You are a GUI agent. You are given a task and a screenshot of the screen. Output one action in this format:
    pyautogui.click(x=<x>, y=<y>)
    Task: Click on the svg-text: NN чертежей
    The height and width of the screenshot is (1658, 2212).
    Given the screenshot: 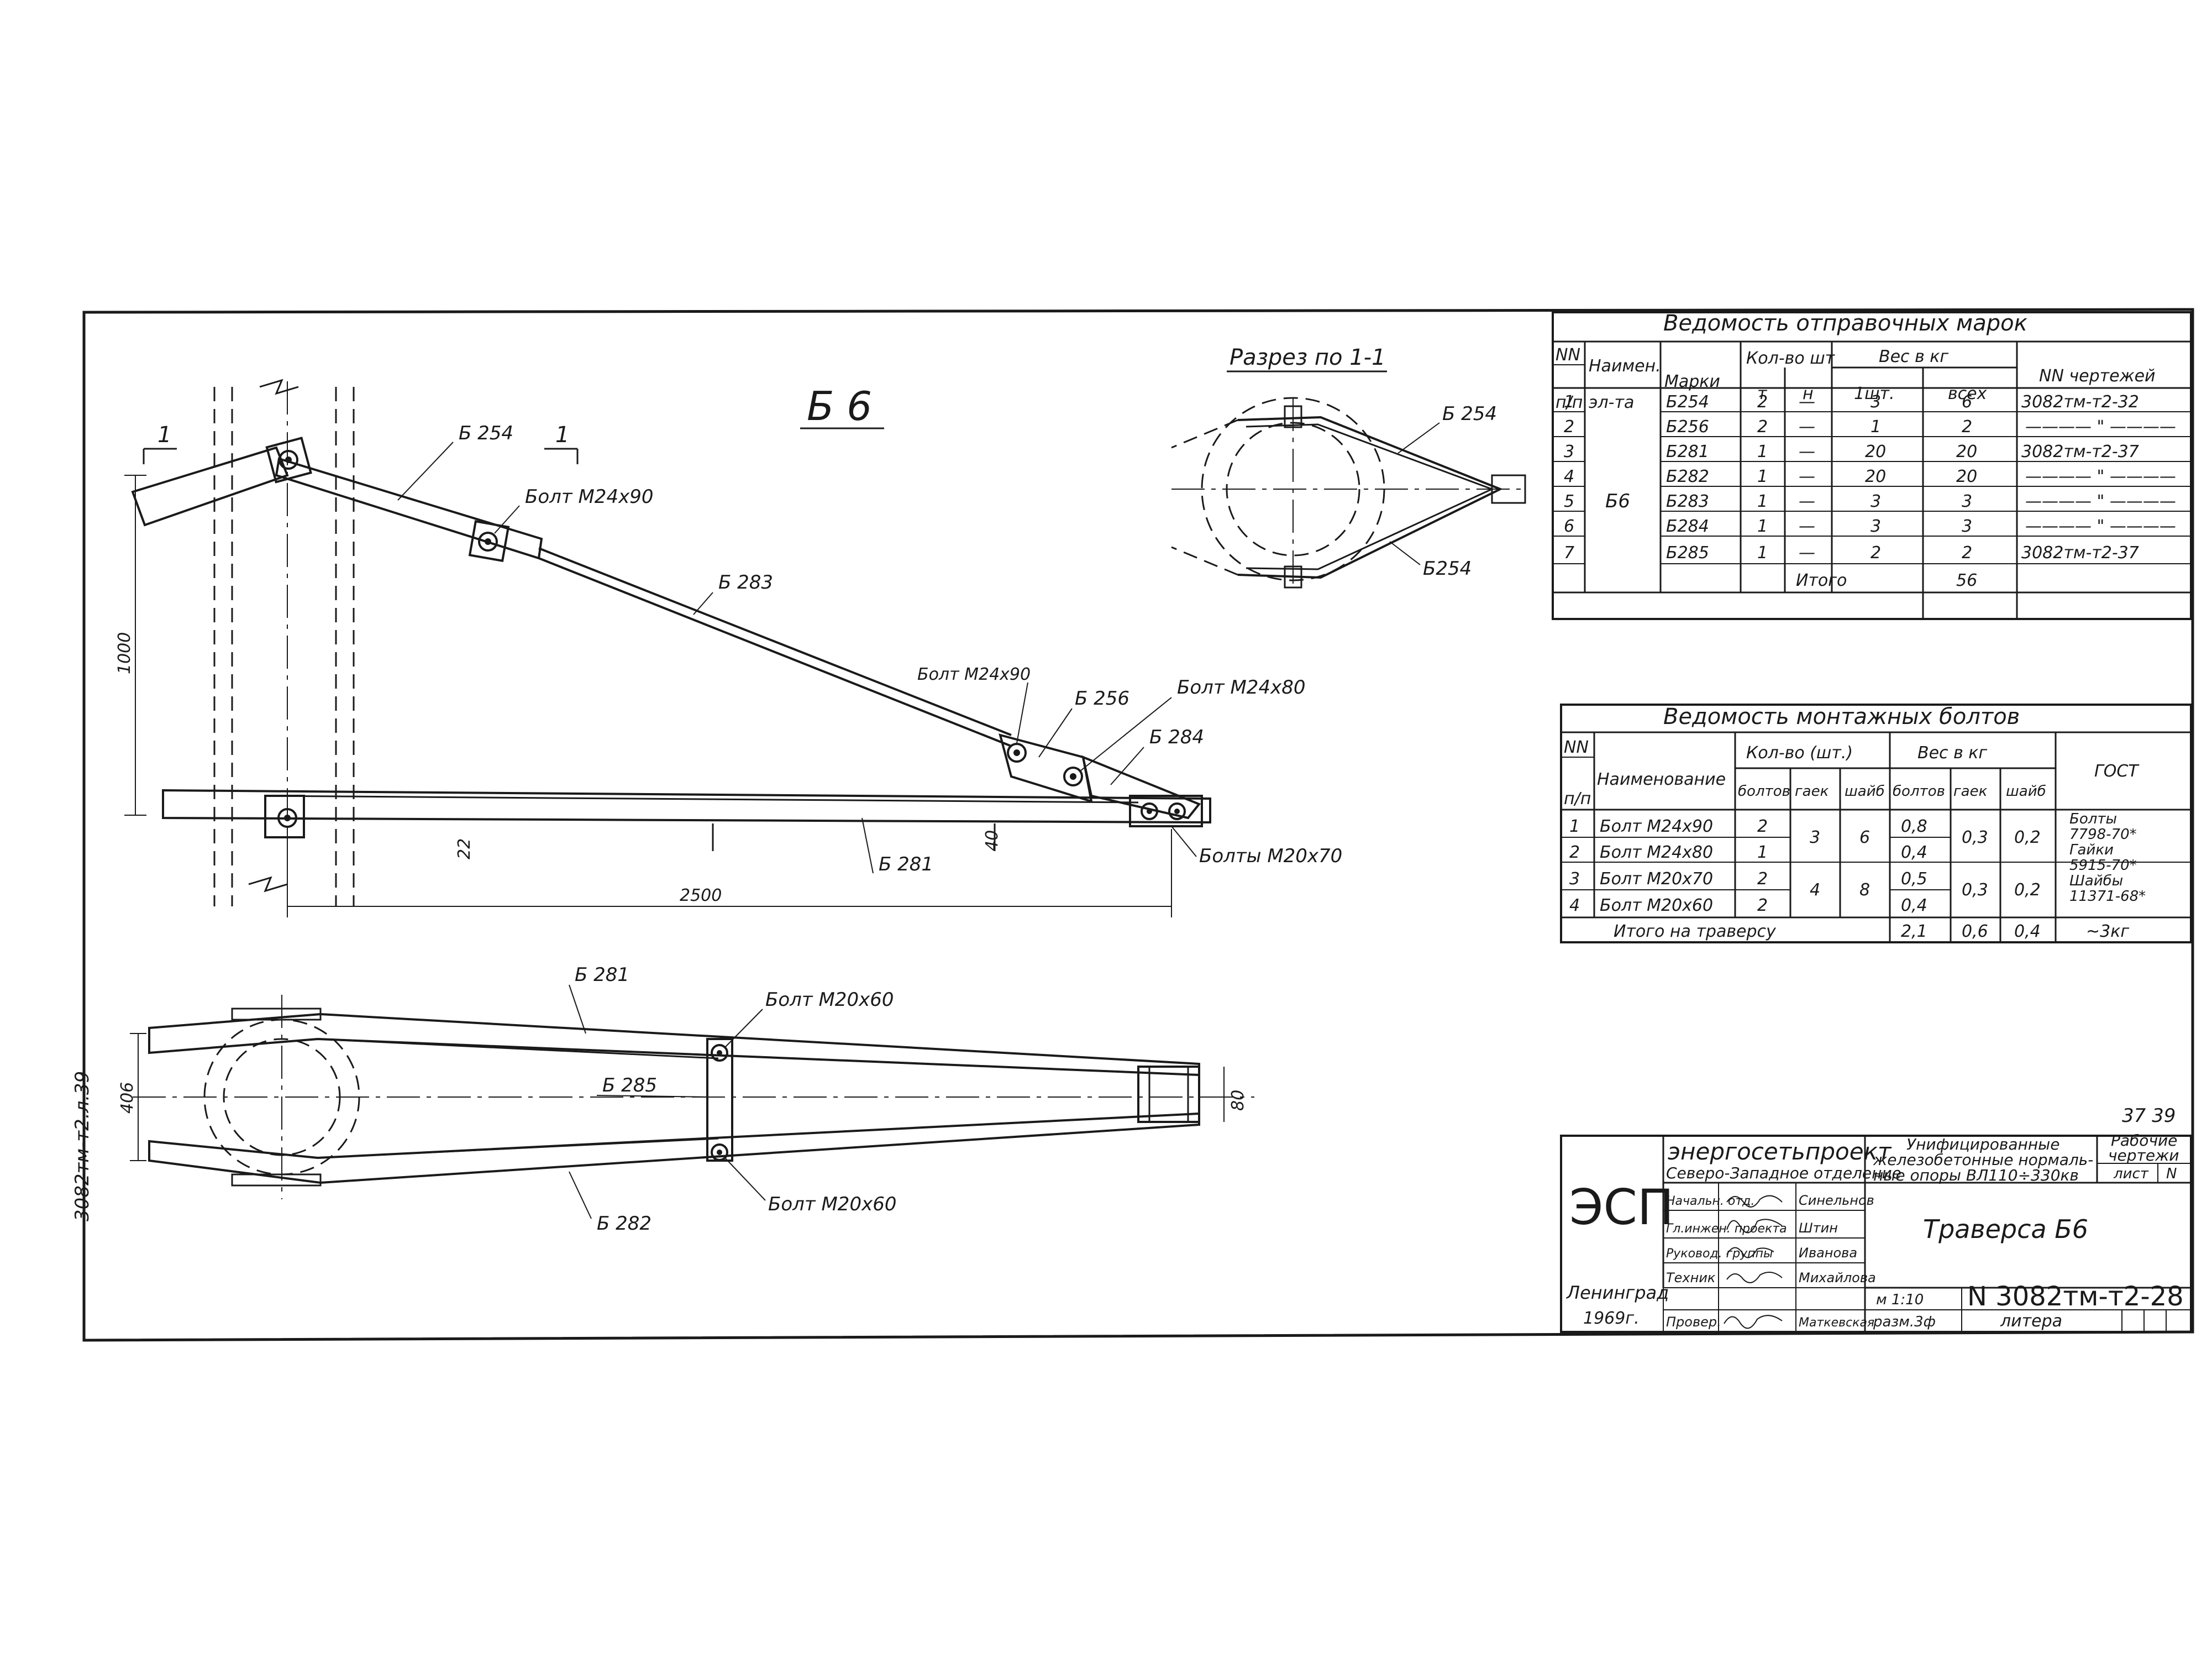 What is the action you would take?
    pyautogui.click(x=2097, y=376)
    